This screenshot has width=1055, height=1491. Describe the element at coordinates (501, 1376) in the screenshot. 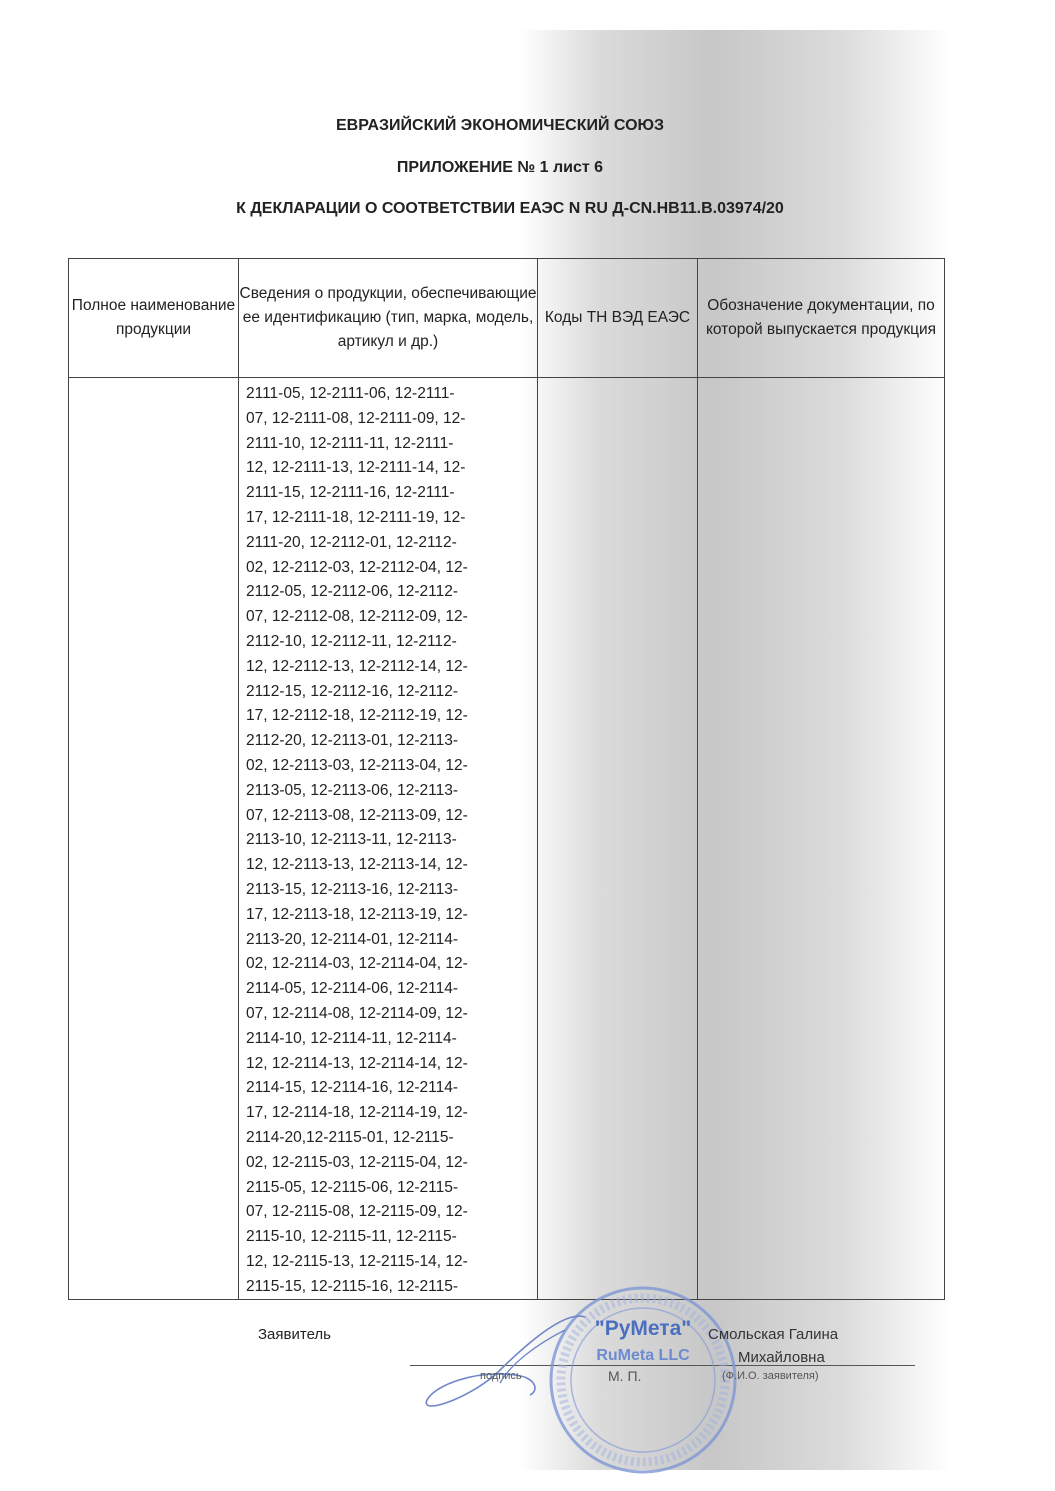

I see `signature-caption: подпись` at that location.